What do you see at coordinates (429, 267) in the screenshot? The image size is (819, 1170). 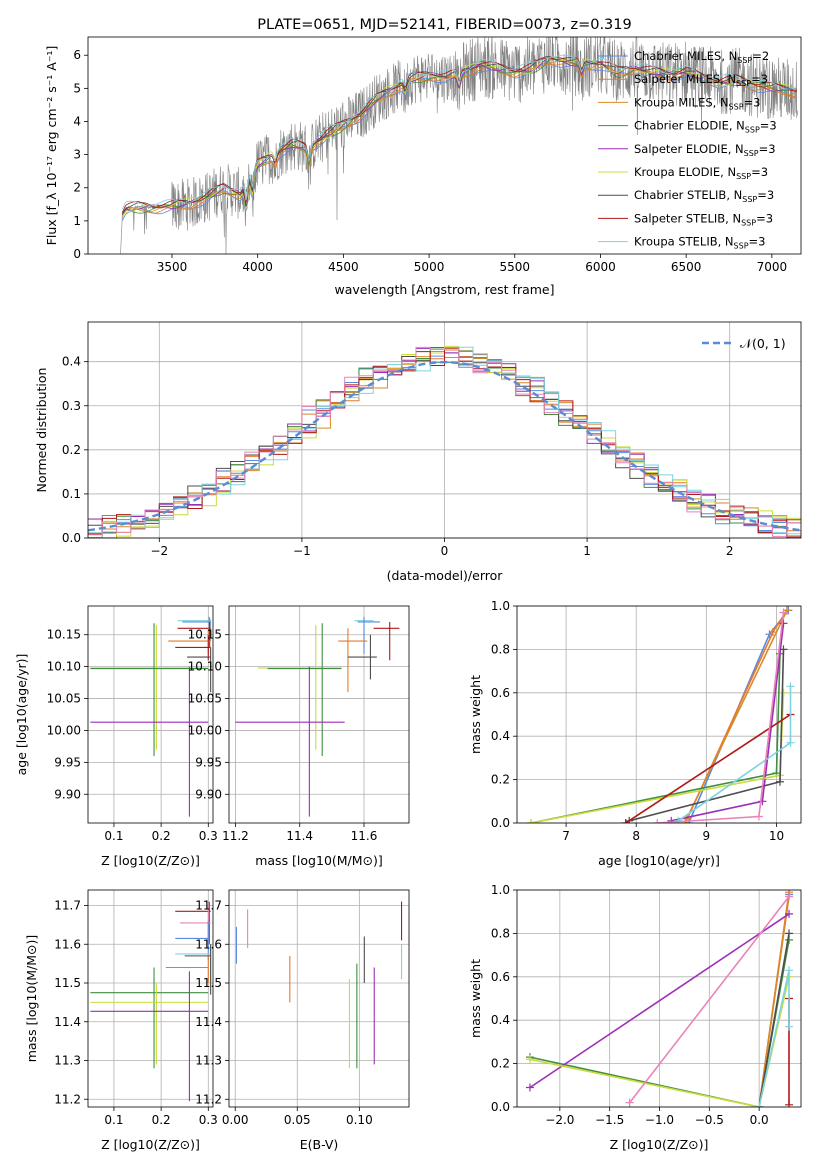 I see `x-tick-label: 5000` at bounding box center [429, 267].